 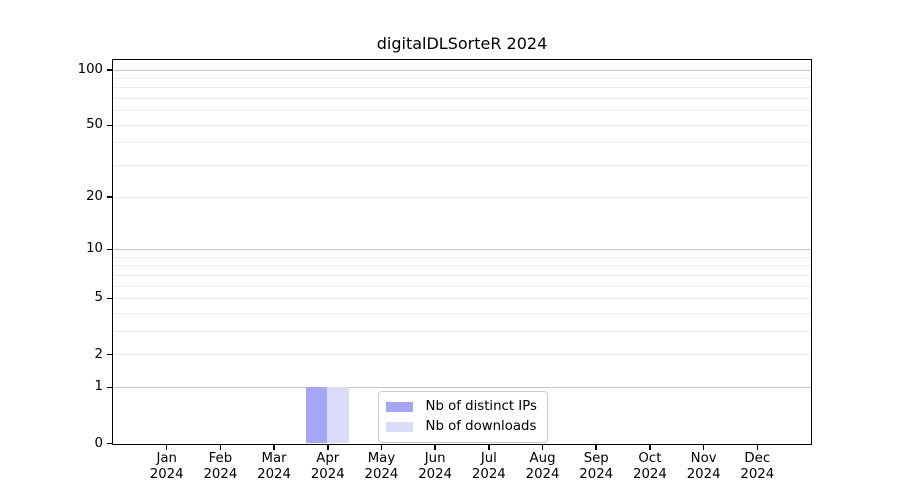 What do you see at coordinates (90, 69) in the screenshot?
I see `y-tick-label: 100` at bounding box center [90, 69].